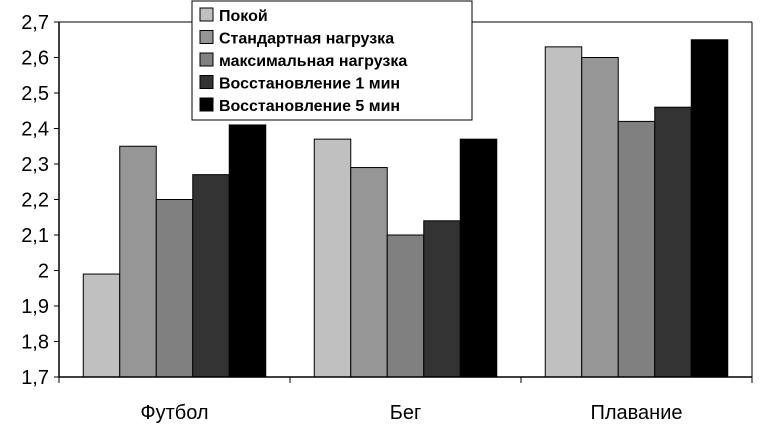 The height and width of the screenshot is (427, 764). What do you see at coordinates (35, 23) in the screenshot?
I see `y-tick-label: 2,7` at bounding box center [35, 23].